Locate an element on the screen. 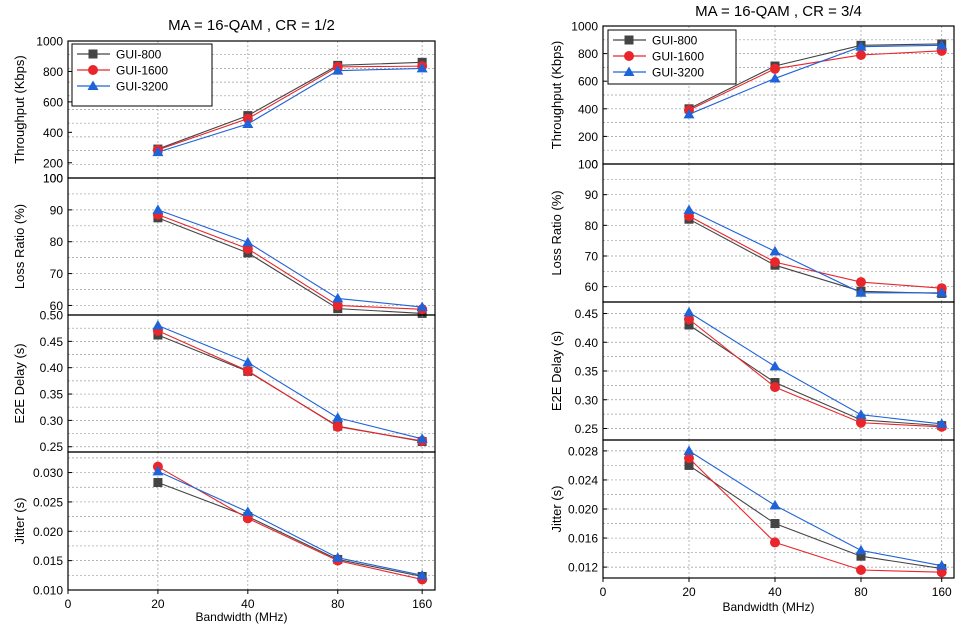  legend-entry: GUI-800 is located at coordinates (655, 41).